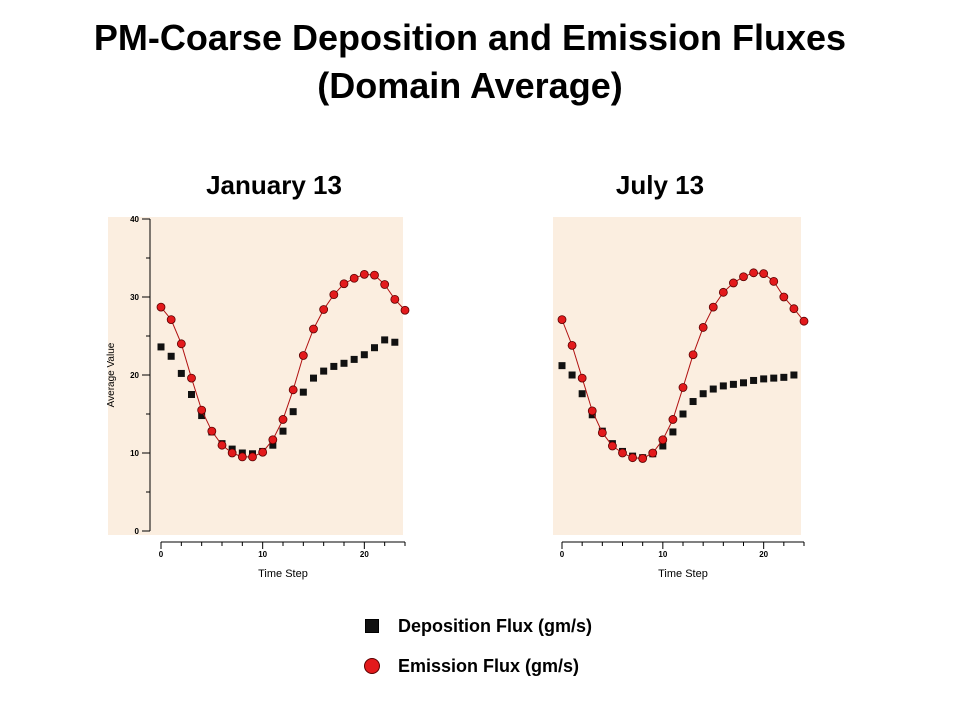 The width and height of the screenshot is (960, 720). What do you see at coordinates (372, 626) in the screenshot?
I see `square-marker-icon` at bounding box center [372, 626].